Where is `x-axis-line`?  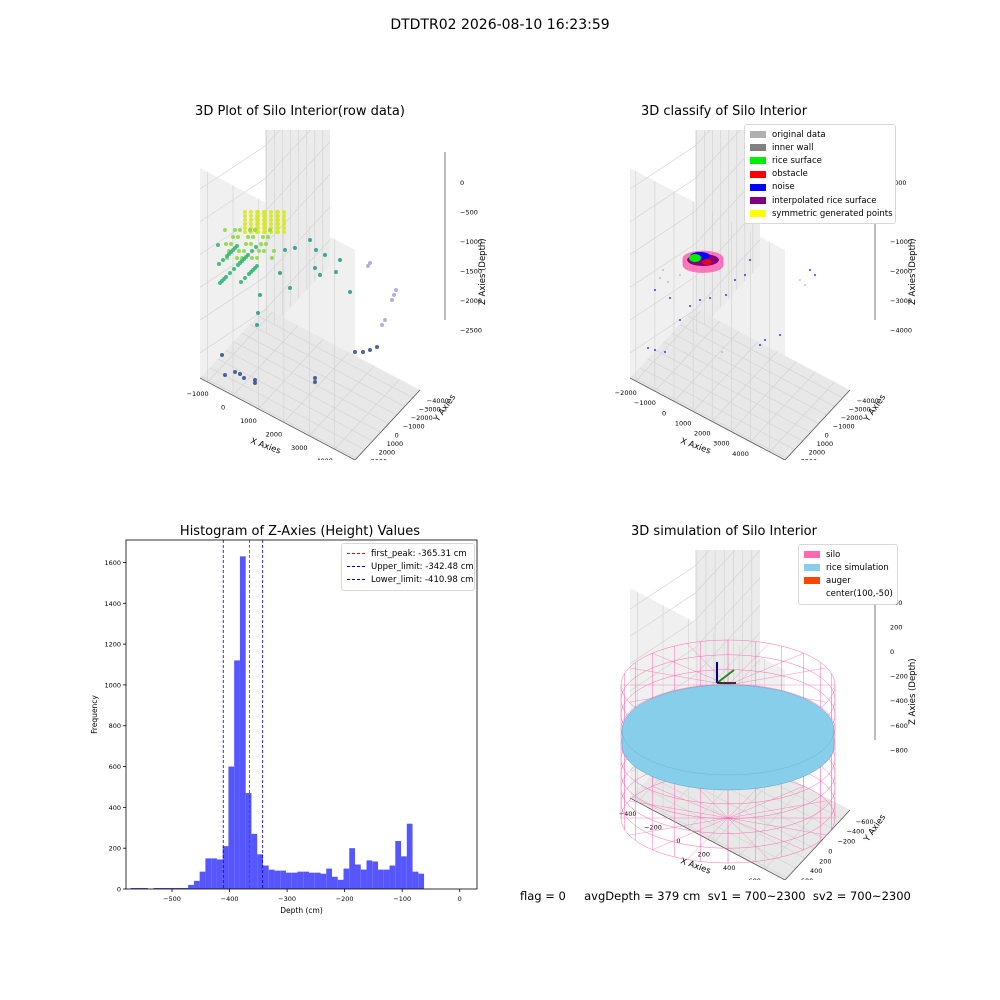
x-axis-line is located at coordinates (277, 418).